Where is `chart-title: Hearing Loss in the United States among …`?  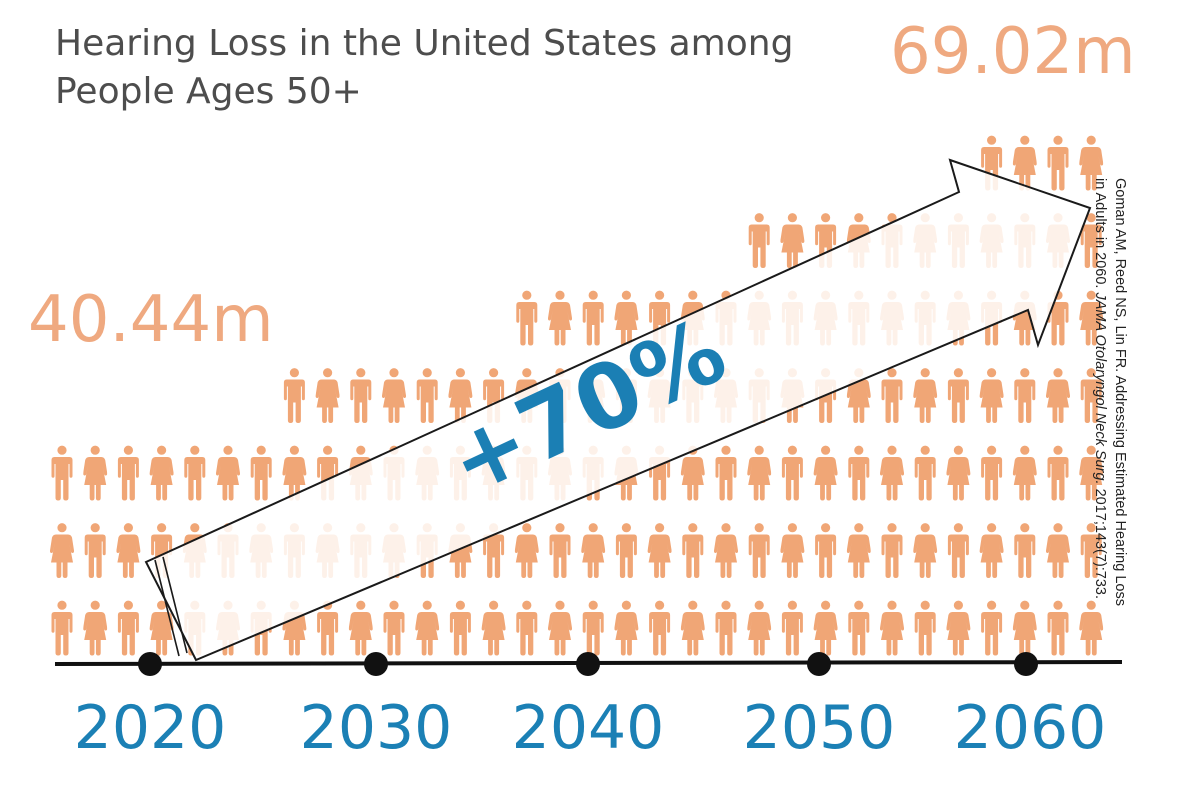
chart-title: Hearing Loss in the United States among … is located at coordinates (424, 68).